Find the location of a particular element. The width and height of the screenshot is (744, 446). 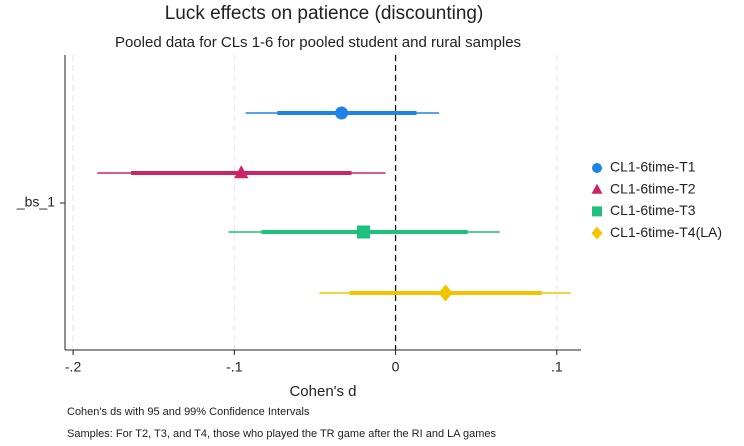

x-tick-label: .1 is located at coordinates (557, 367).